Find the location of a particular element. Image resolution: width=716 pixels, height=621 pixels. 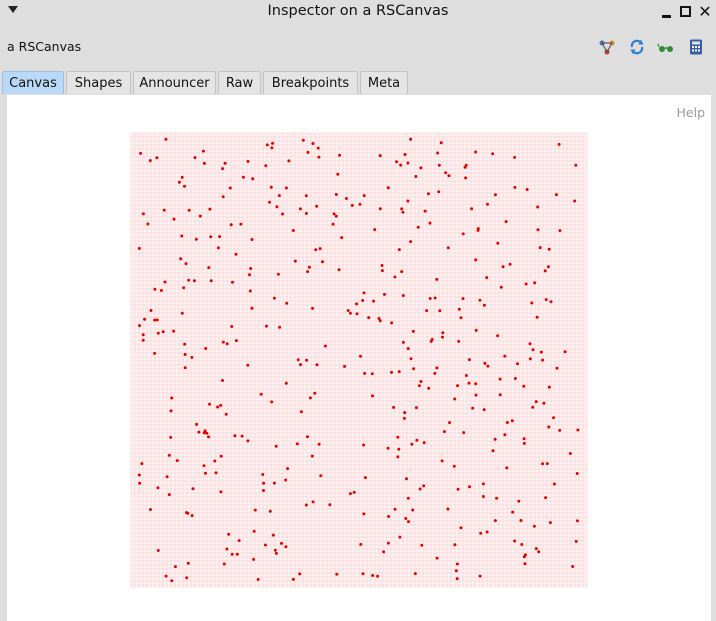

help-link: Help is located at coordinates (691, 112).